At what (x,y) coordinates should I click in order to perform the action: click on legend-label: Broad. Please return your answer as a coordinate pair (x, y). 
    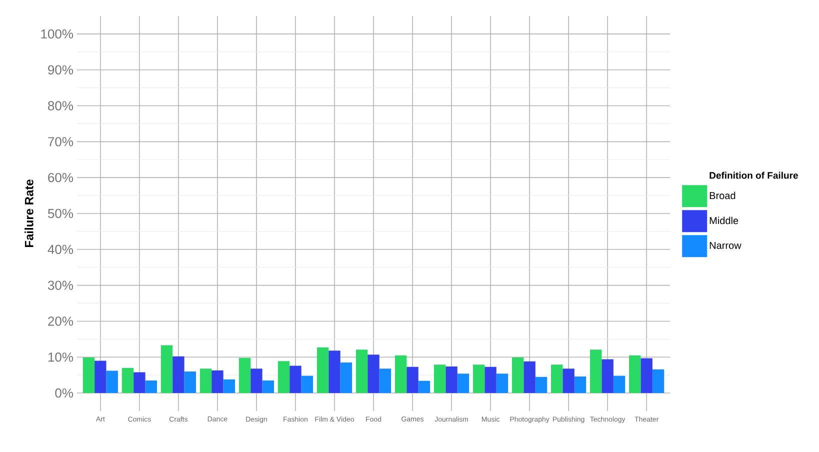
    Looking at the image, I should click on (723, 196).